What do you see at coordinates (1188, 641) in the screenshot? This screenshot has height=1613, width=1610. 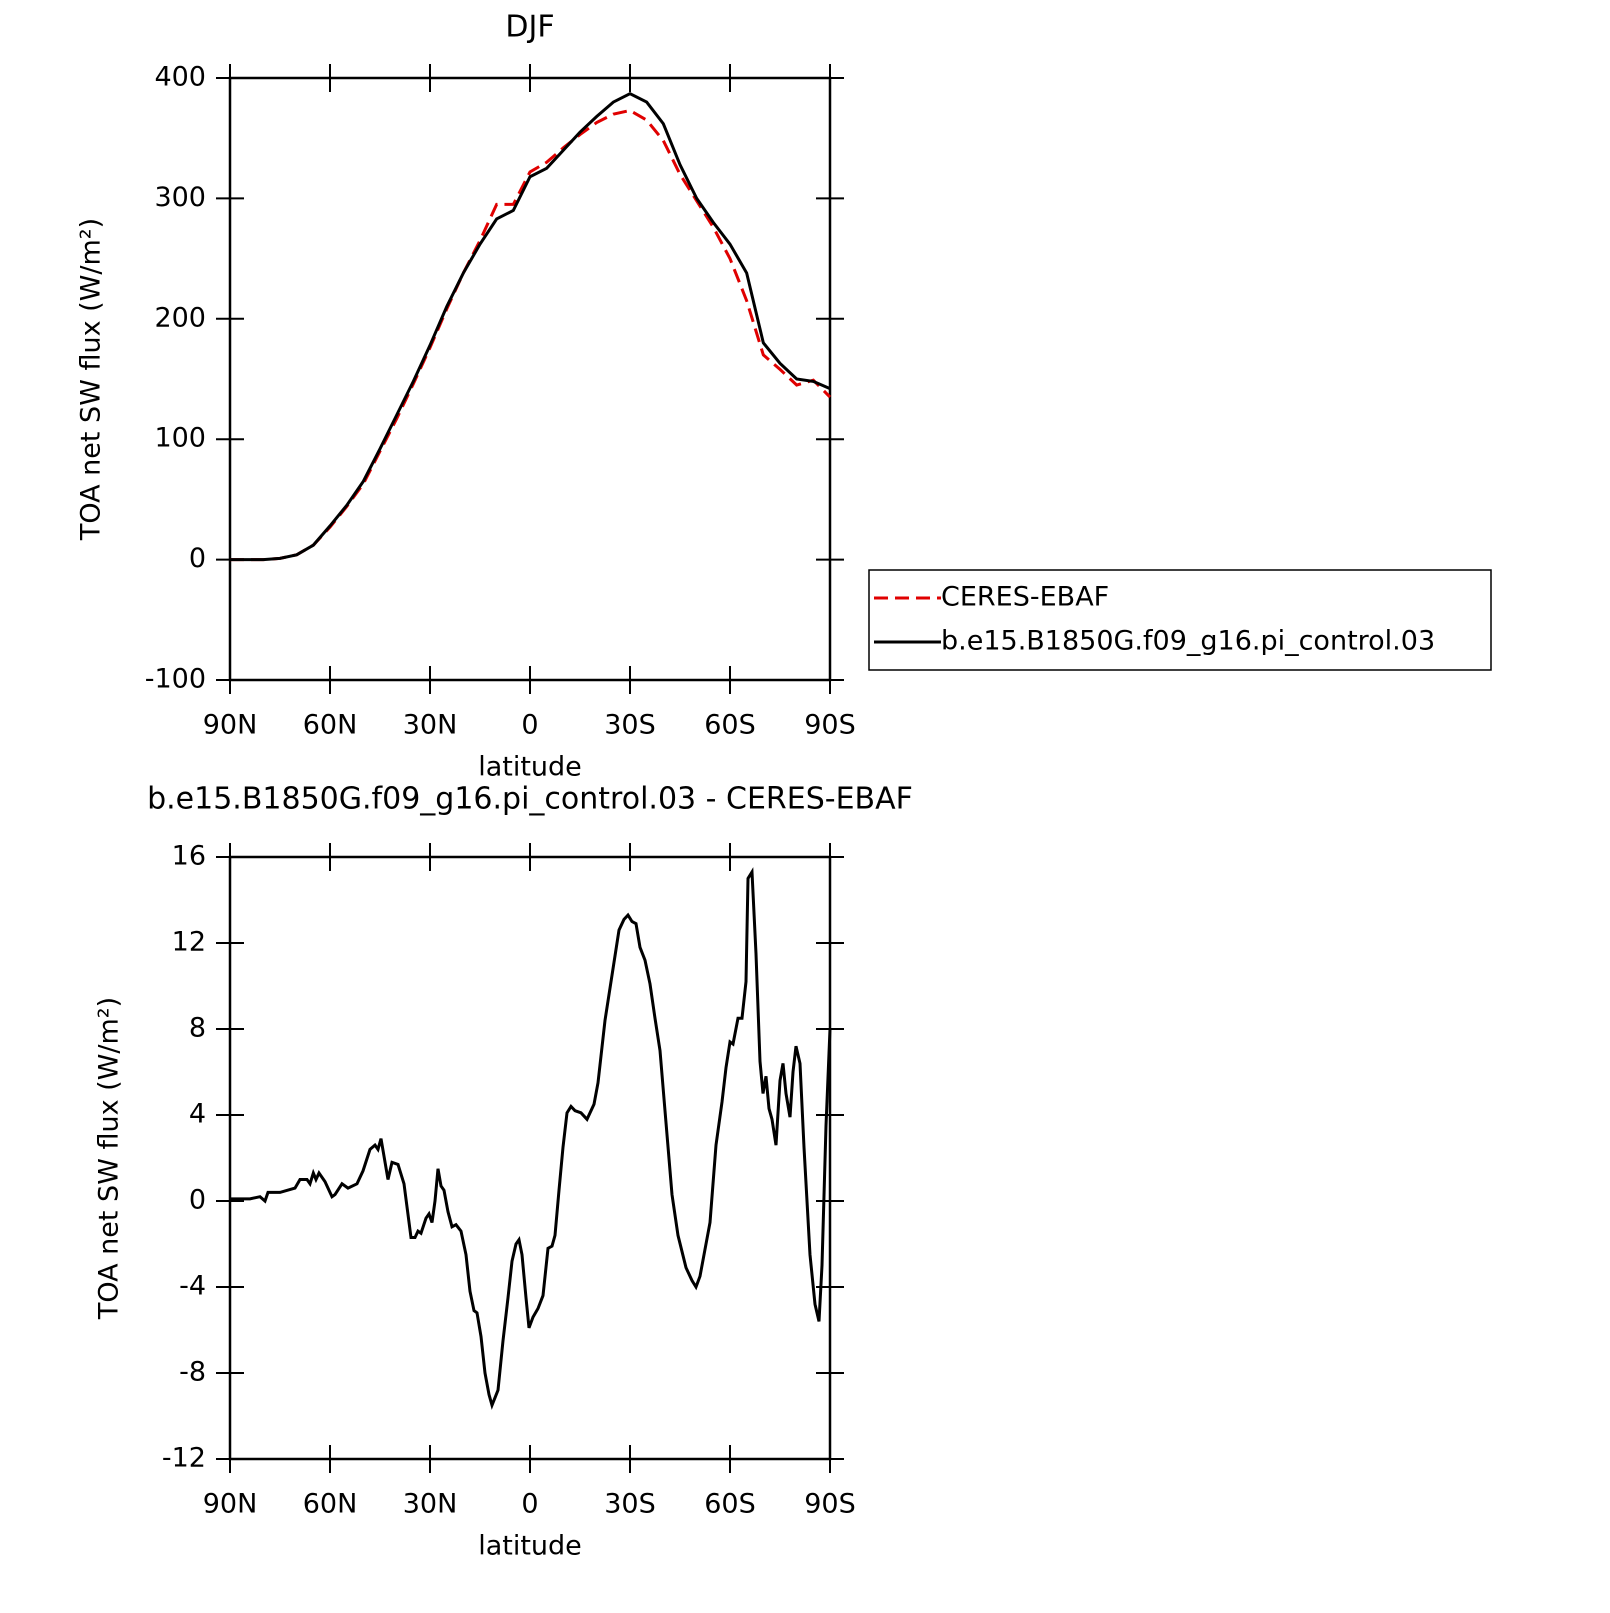 I see `legend-label: b.e15.B1850G.f09_g16.pi_control.03` at bounding box center [1188, 641].